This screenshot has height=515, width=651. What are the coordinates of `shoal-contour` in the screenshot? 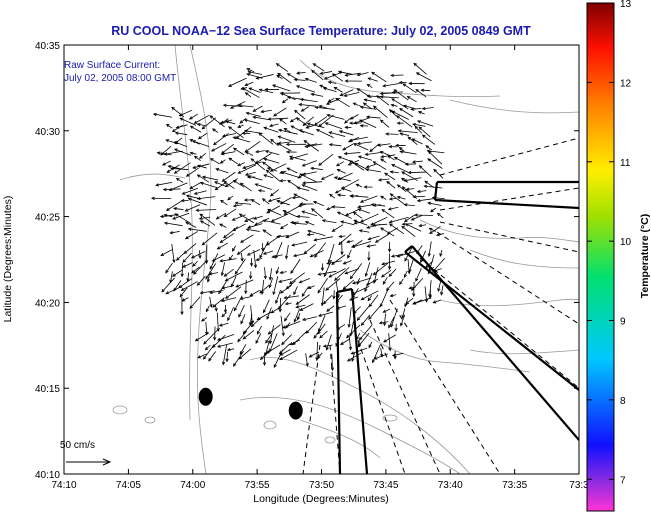 It's located at (120, 410).